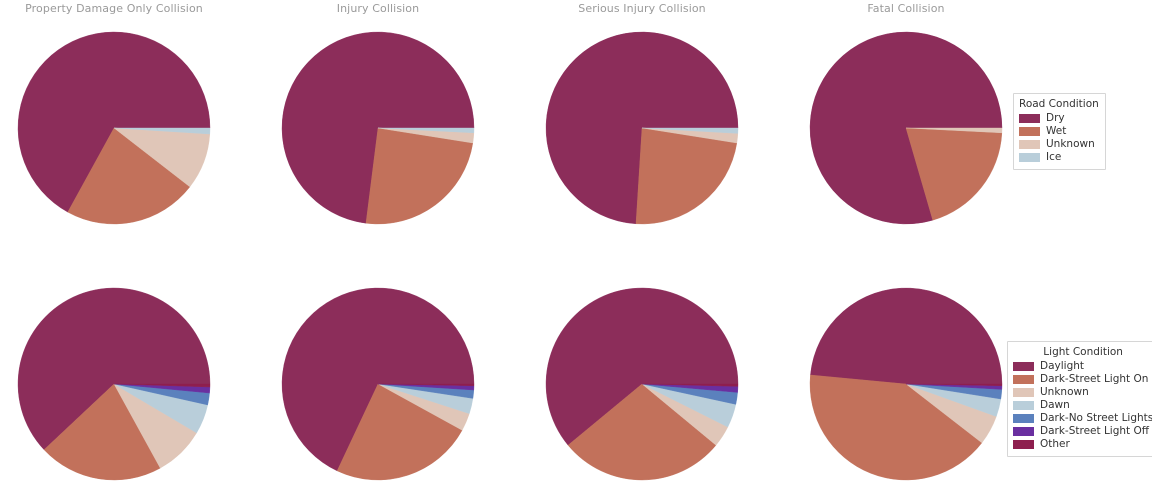 The image size is (1152, 491). I want to click on legend-item-label: Dark-Street Light On, so click(1094, 379).